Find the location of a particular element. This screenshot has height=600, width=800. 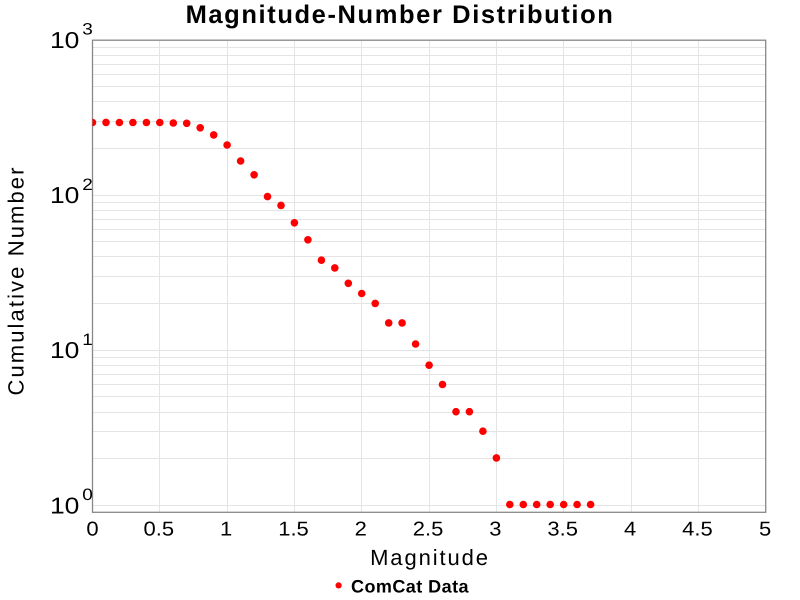

svg-text: 5 is located at coordinates (765, 530).